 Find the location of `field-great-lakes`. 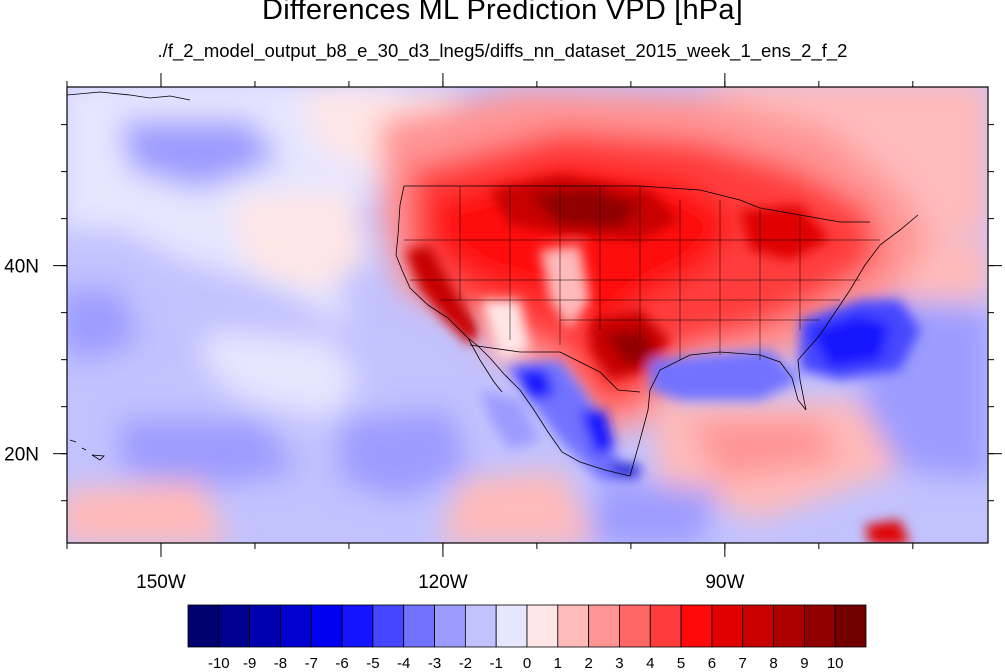

field-great-lakes is located at coordinates (785, 232).